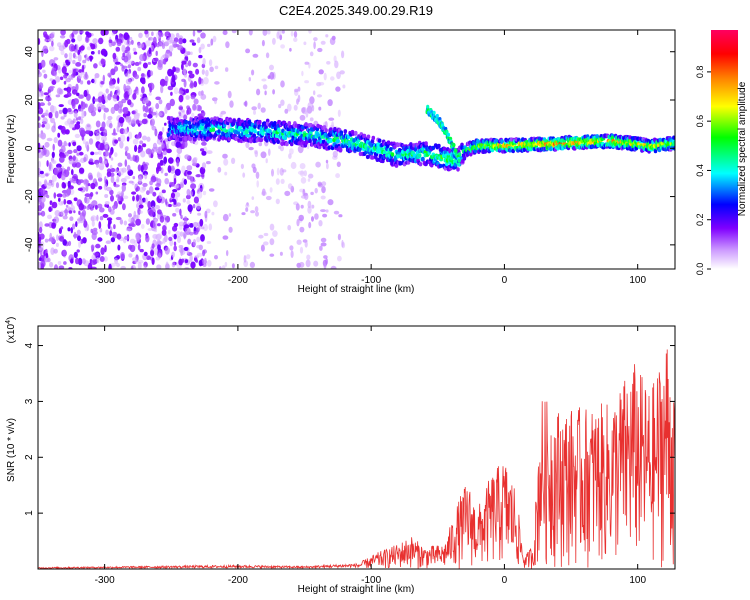 Image resolution: width=750 pixels, height=600 pixels. What do you see at coordinates (703, 170) in the screenshot?
I see `colorbar-ticks: 0.0 0.2 0.4 0.6 0.8` at bounding box center [703, 170].